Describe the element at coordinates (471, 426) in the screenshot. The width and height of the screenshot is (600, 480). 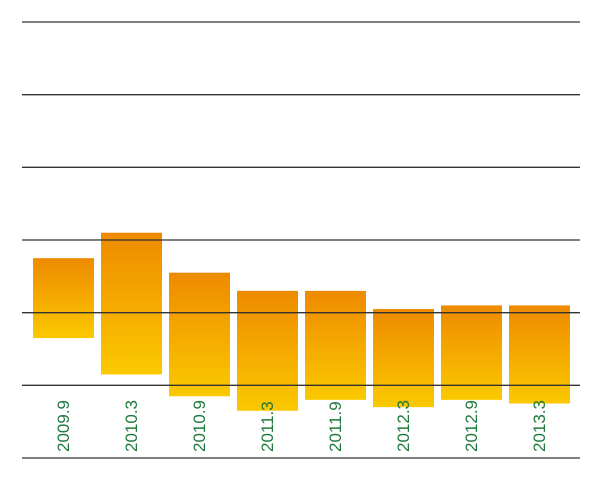
I see `x-tick-label: 2012.9` at that location.